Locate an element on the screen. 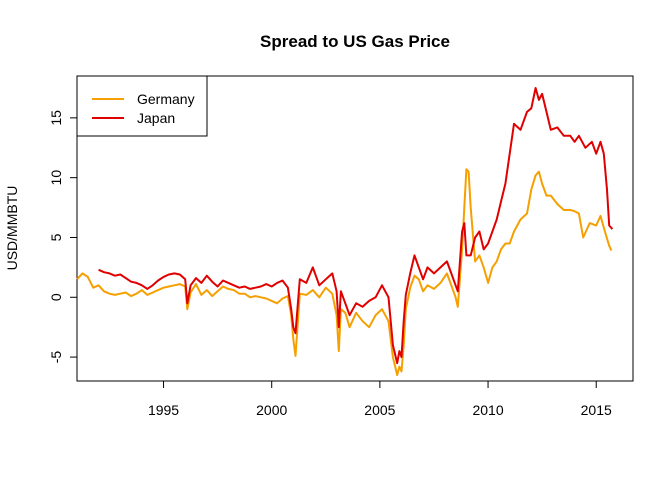 The height and width of the screenshot is (480, 672). x-tick-label: 2015 is located at coordinates (596, 410).